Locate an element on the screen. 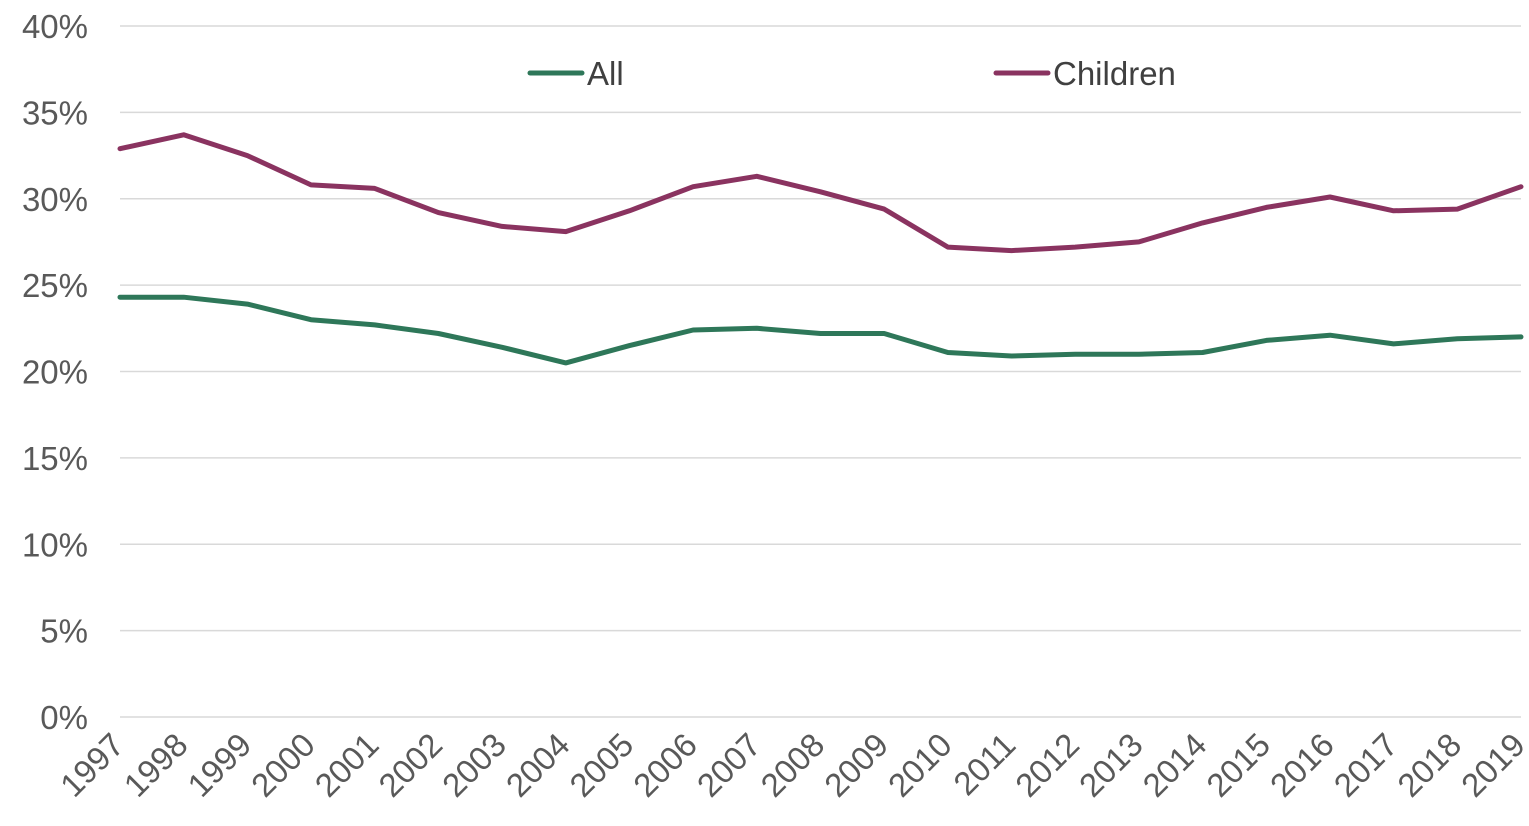 This screenshot has height=826, width=1529. y-tick-label: 20% is located at coordinates (55, 372).